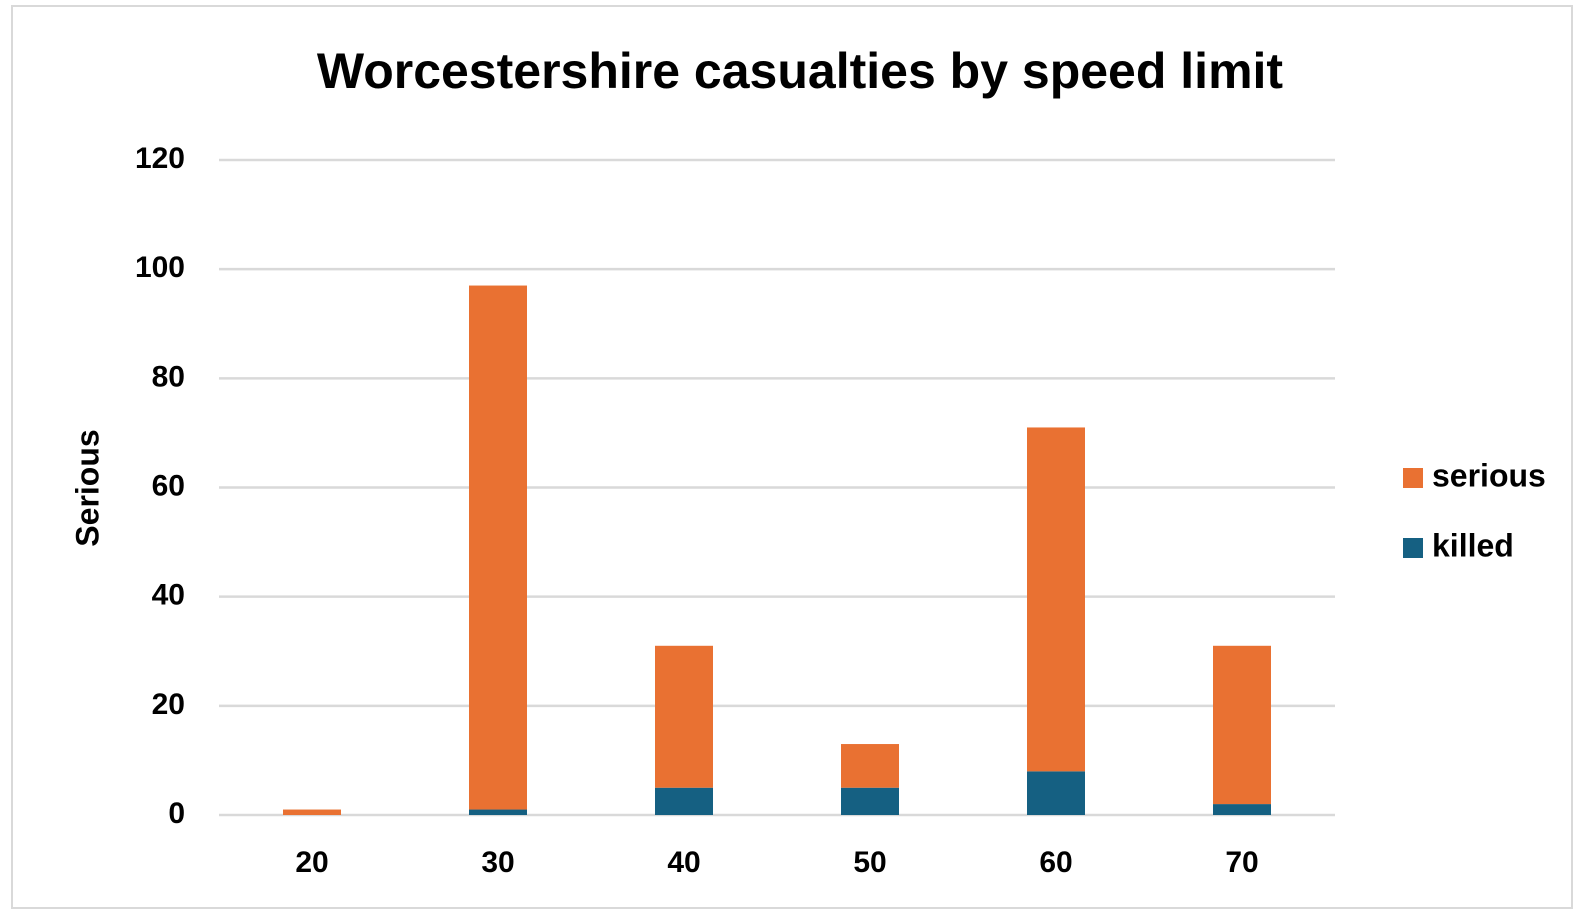 The height and width of the screenshot is (912, 1575). I want to click on chart-title: Worcestershire casualties by speed limit, so click(800, 71).